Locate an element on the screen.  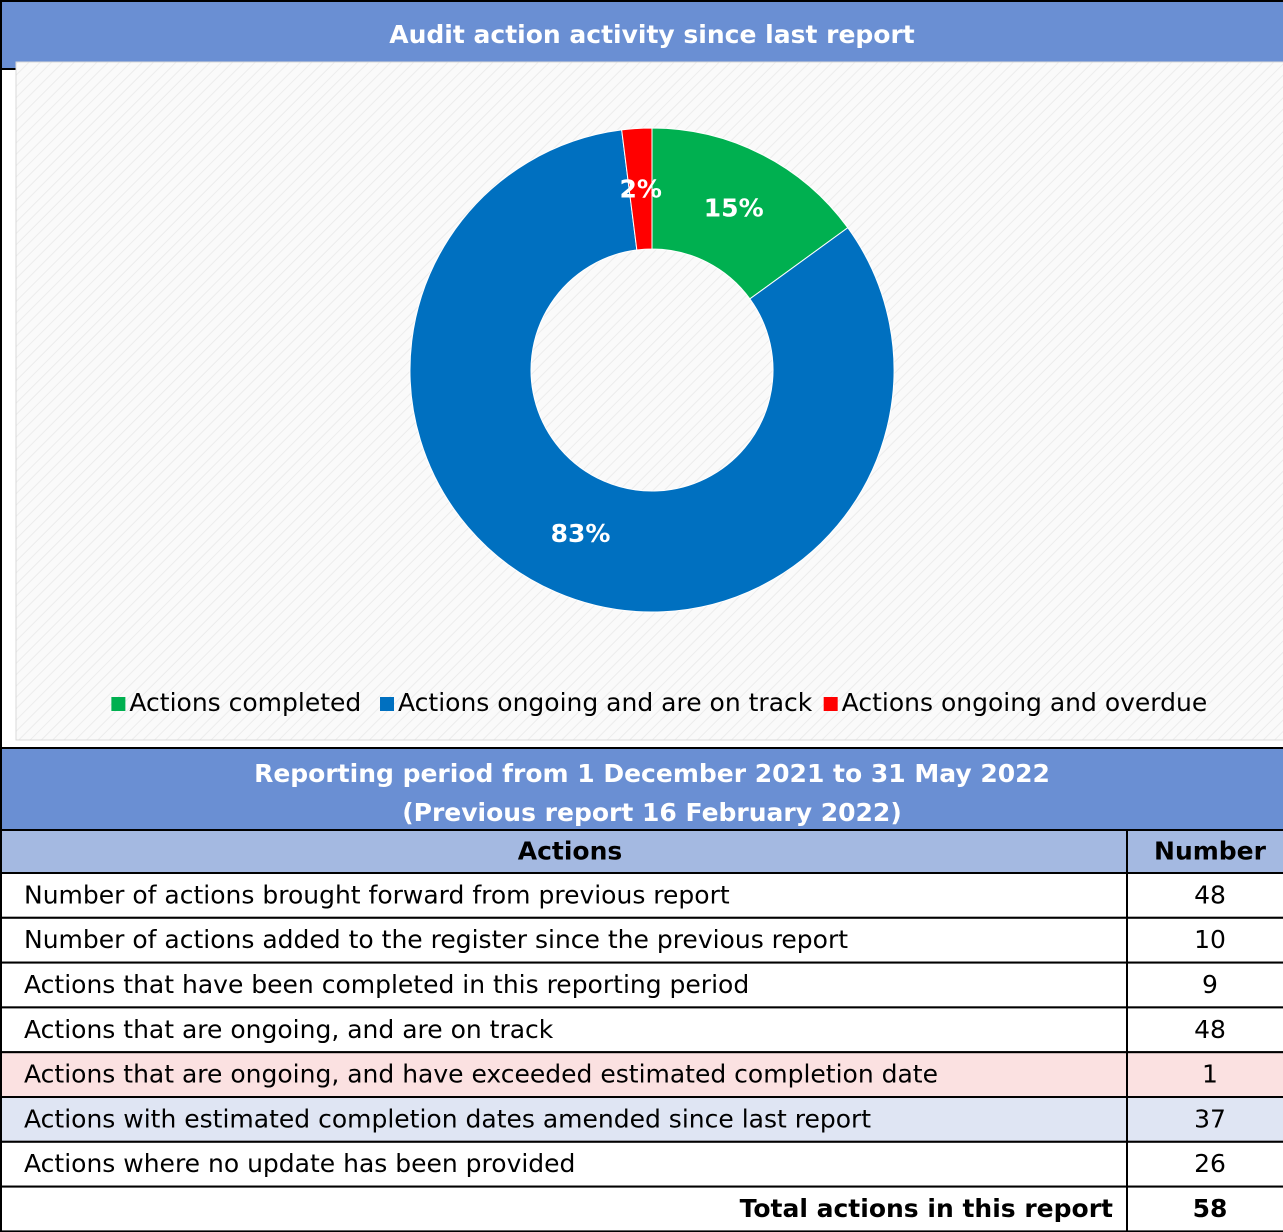
table-title-bar is located at coordinates (641, 789).